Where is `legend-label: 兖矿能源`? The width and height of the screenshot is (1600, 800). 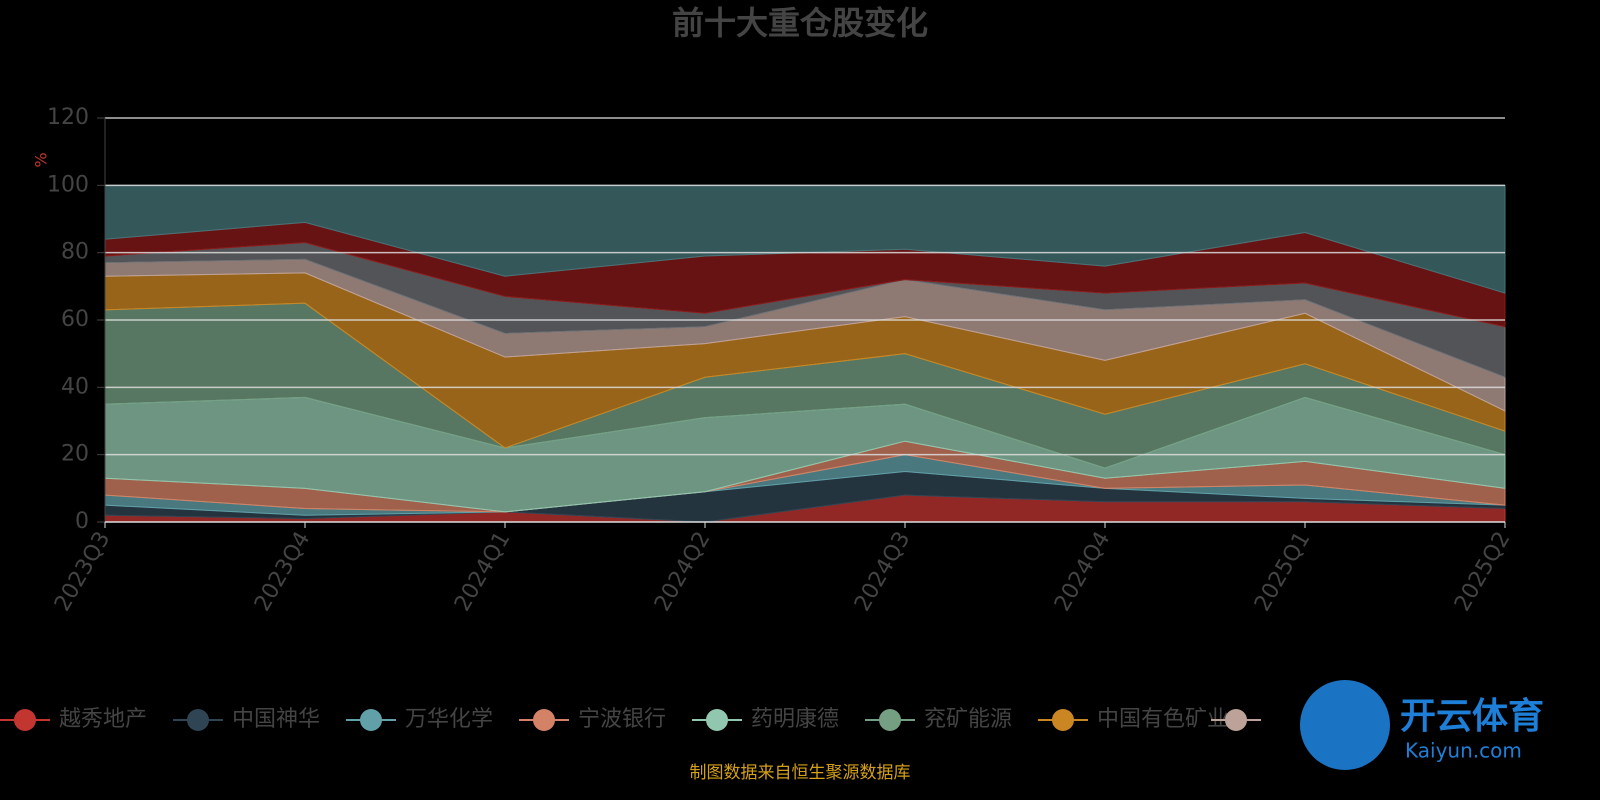
legend-label: 兖矿能源 is located at coordinates (968, 719).